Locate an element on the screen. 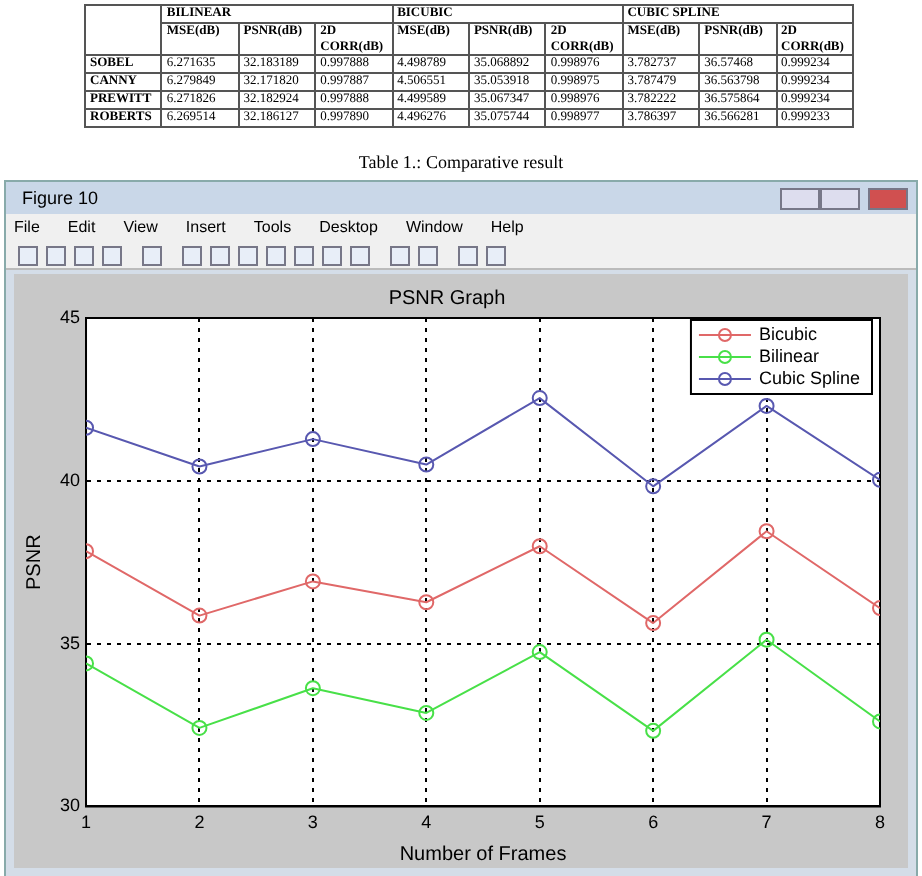  text: File is located at coordinates (27, 227).